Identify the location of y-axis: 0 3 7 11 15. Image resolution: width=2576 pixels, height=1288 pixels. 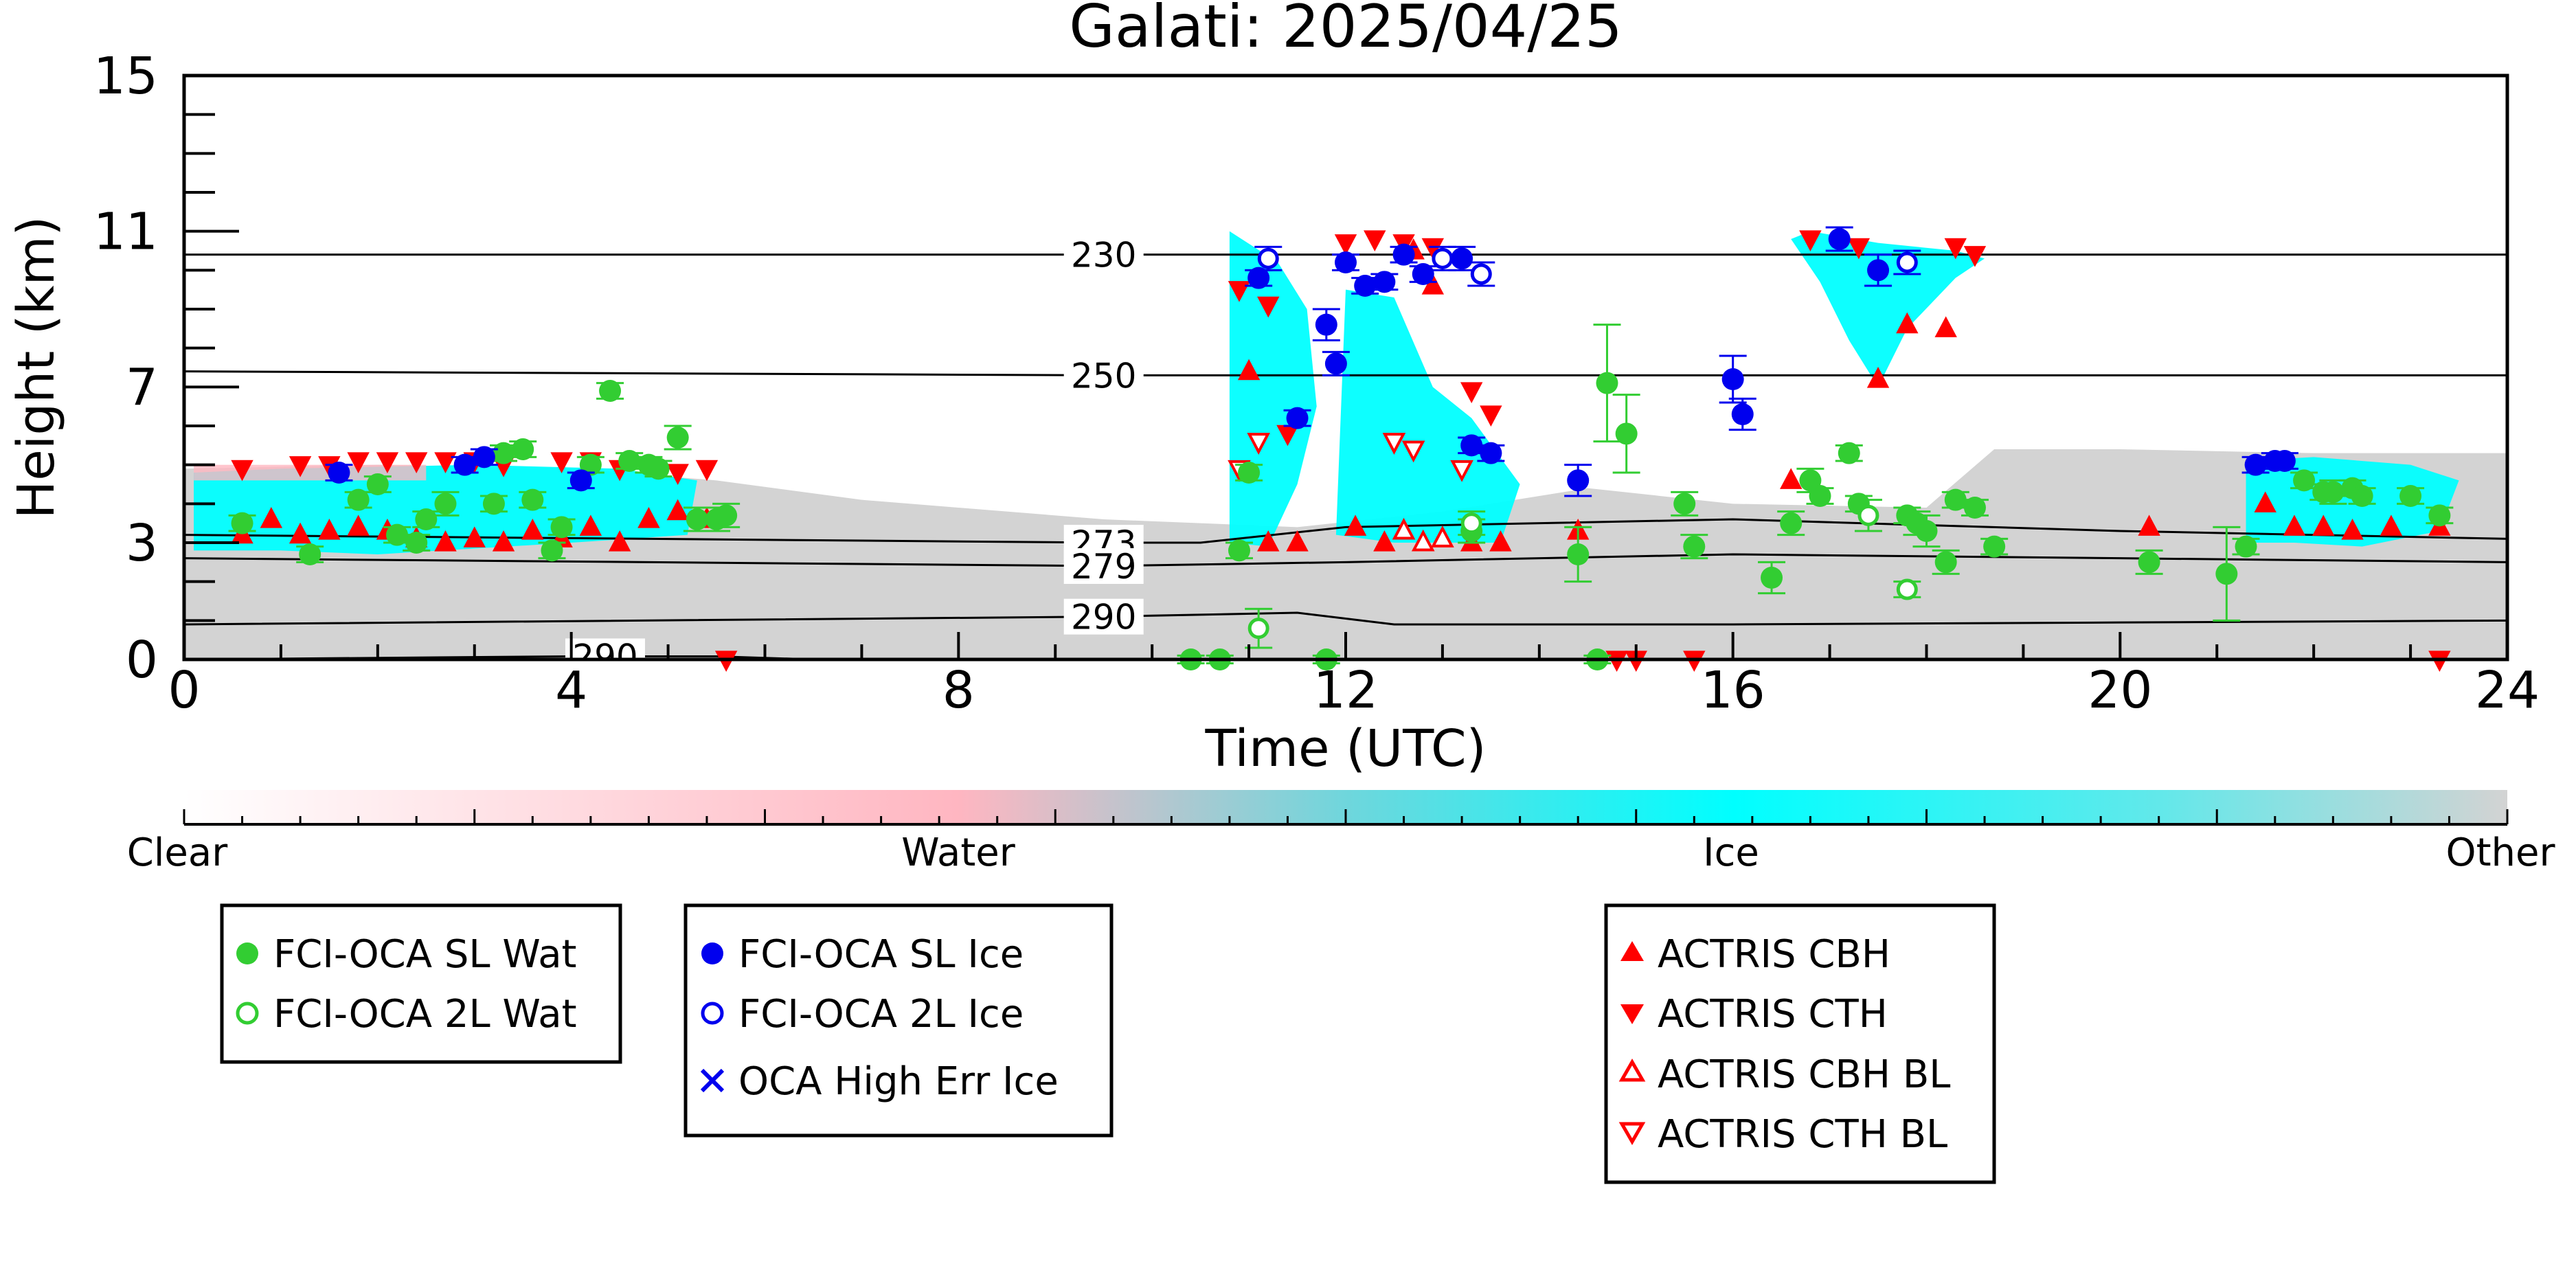
(166, 368).